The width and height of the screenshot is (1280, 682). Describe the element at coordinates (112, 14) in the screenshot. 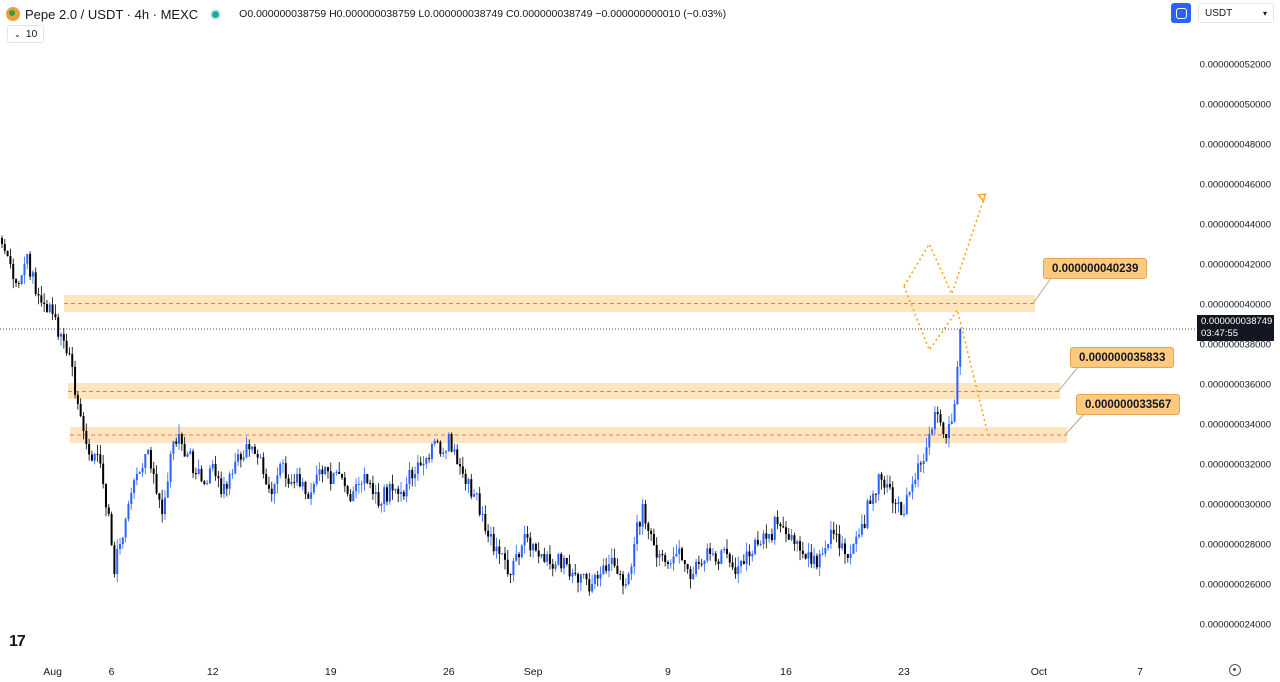

I see `symbol-title: Pepe 2.0 / USDT · 4h · MEXC` at that location.